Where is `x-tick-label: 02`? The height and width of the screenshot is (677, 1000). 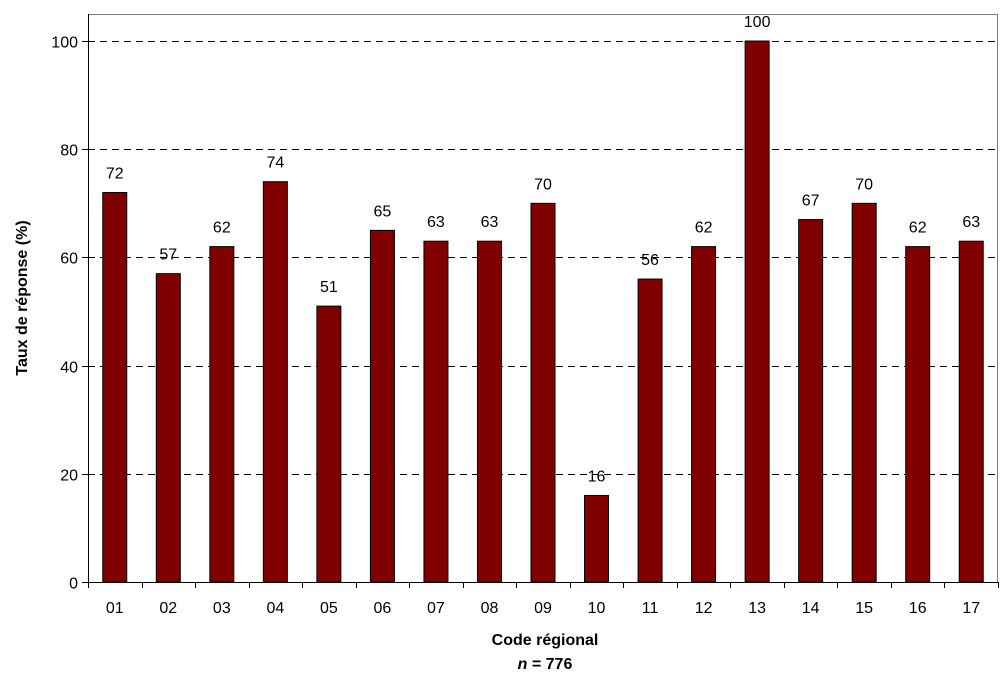 x-tick-label: 02 is located at coordinates (168, 608).